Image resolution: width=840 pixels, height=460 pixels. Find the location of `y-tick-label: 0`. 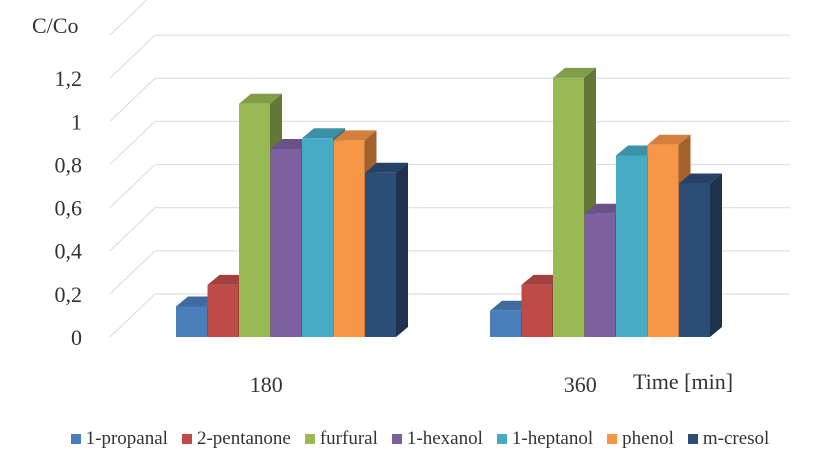

y-tick-label: 0 is located at coordinates (76, 337).